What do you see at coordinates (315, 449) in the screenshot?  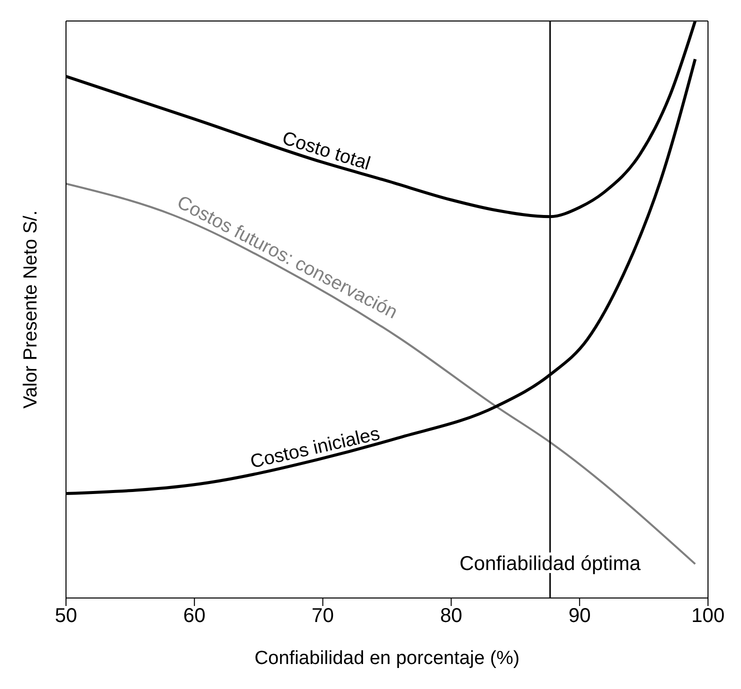 I see `text: Costos iniciales` at bounding box center [315, 449].